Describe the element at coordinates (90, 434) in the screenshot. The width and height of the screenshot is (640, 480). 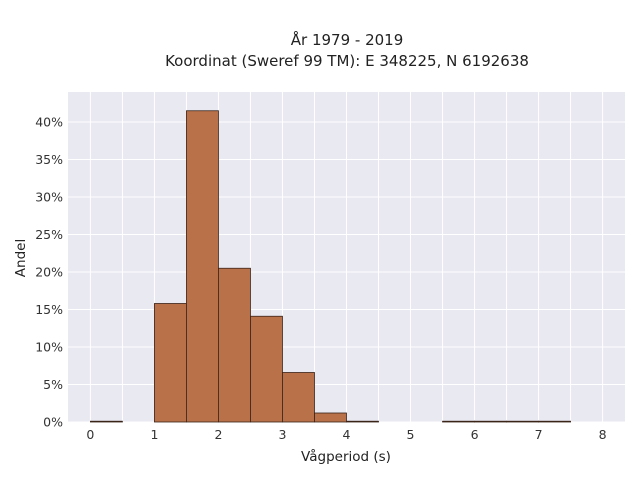
I see `x-tick-label: 0` at that location.